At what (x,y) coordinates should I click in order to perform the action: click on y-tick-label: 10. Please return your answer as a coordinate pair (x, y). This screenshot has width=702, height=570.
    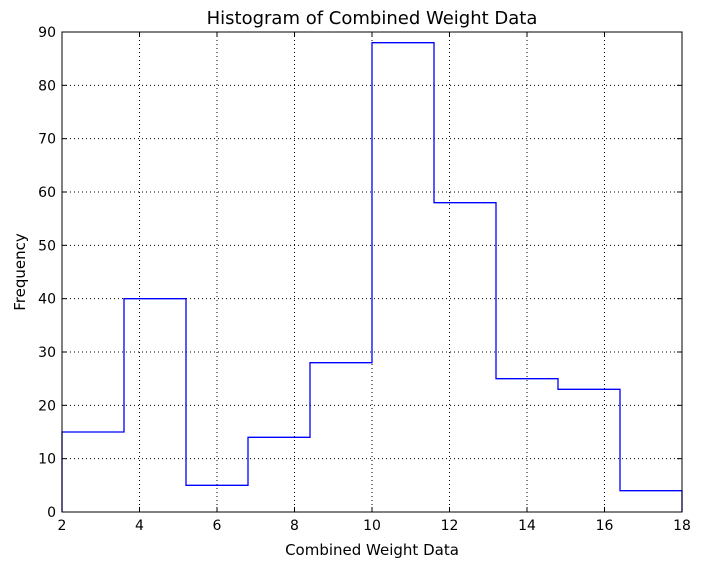
    Looking at the image, I should click on (47, 460).